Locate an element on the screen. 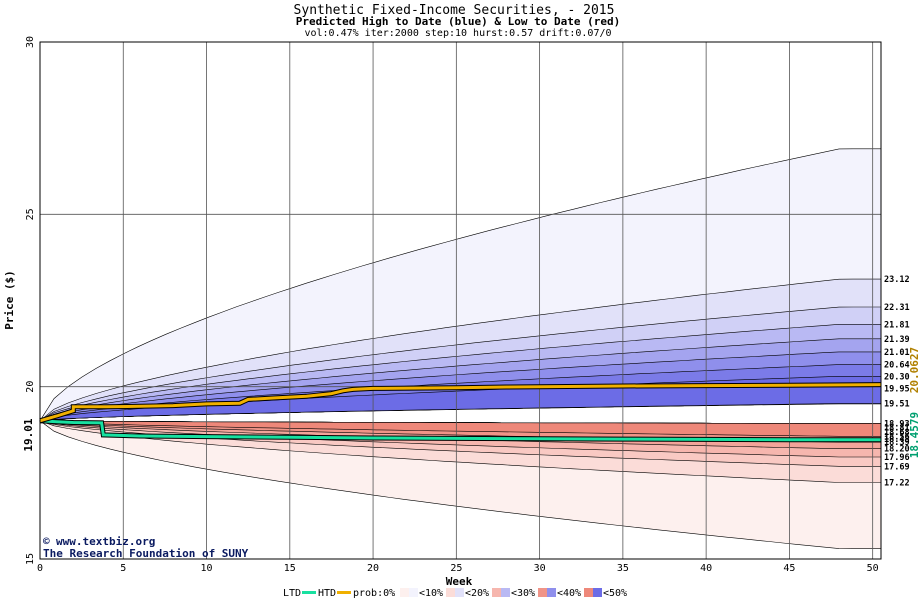 This screenshot has height=600, width=920. x-tick-label: 0 is located at coordinates (40, 568).